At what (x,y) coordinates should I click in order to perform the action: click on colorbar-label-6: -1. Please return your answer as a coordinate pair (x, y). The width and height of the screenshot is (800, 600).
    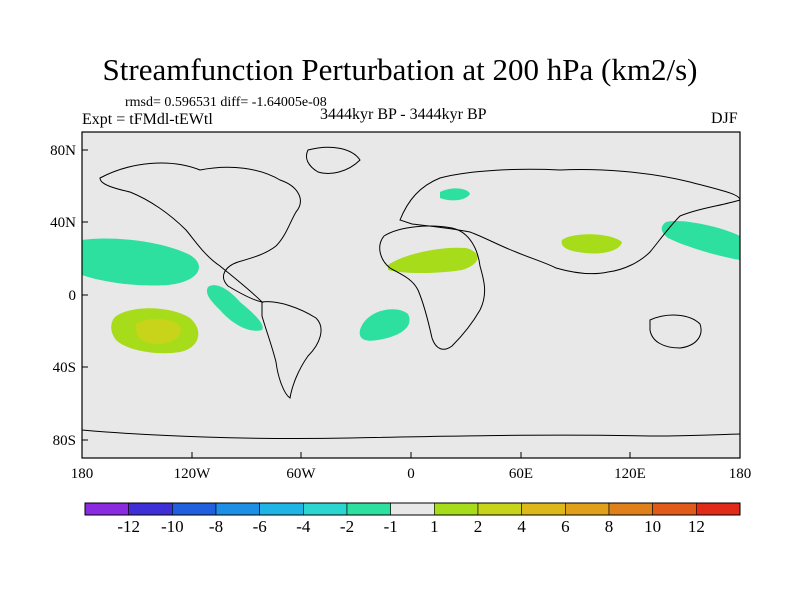
    Looking at the image, I should click on (391, 526).